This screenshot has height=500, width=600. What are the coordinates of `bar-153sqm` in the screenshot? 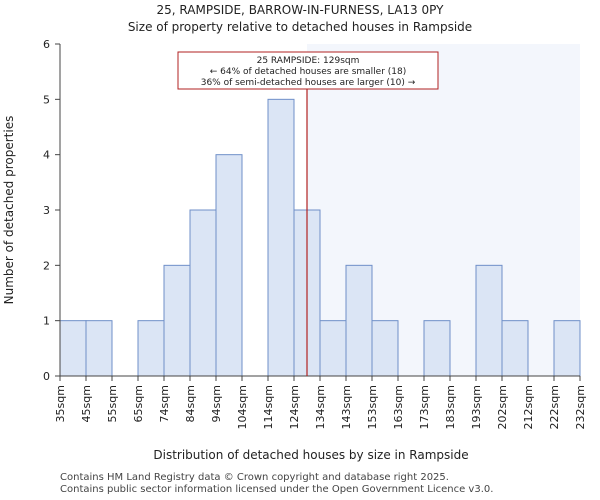 It's located at (385, 348).